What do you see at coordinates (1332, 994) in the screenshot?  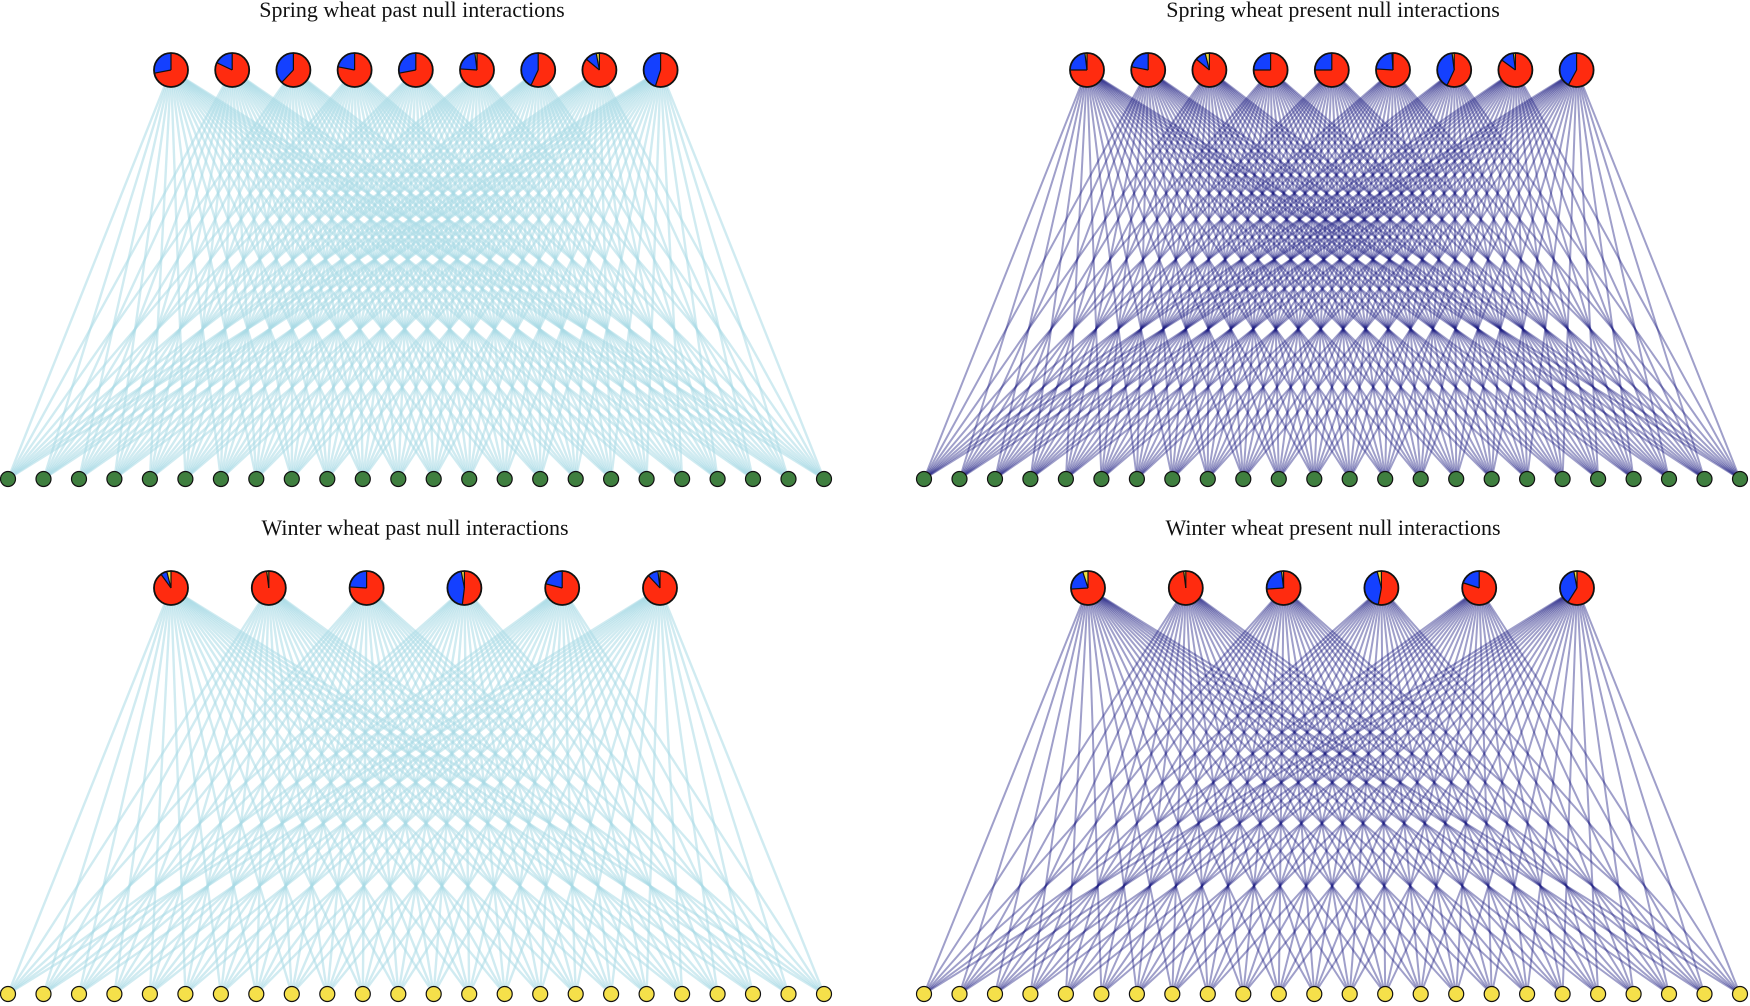 I see `bottom-nodes-winter-present` at bounding box center [1332, 994].